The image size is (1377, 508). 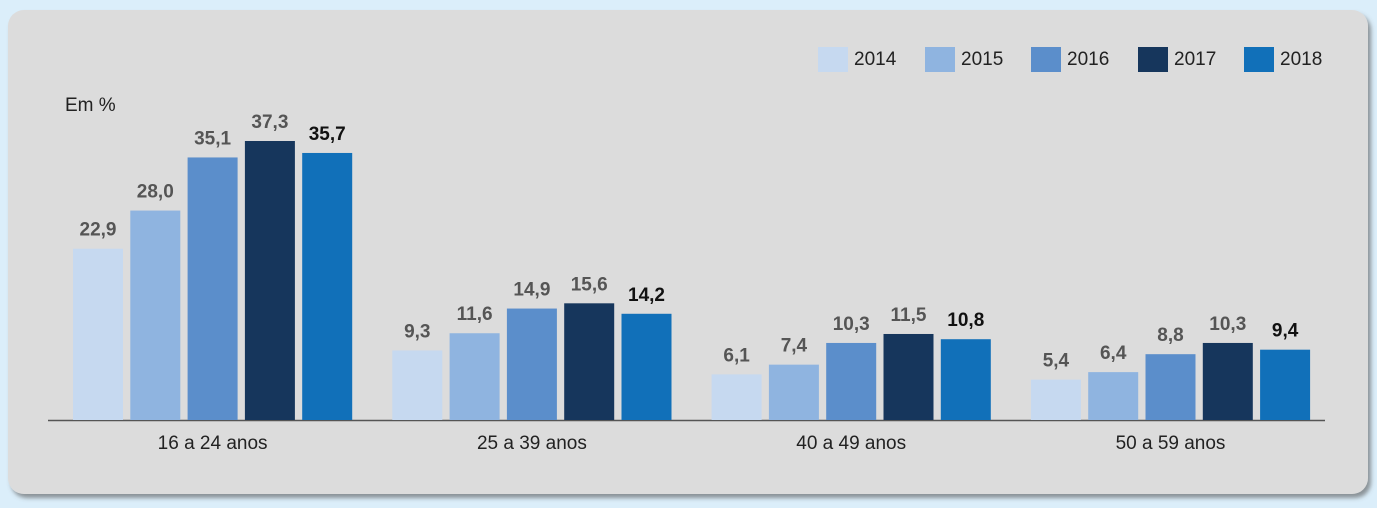 I want to click on data-label: 8,8, so click(x=1170, y=335).